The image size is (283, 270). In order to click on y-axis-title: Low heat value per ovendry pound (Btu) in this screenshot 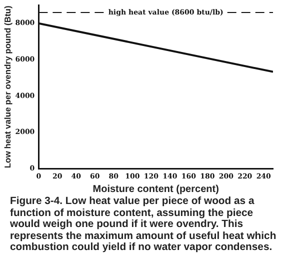, I will do `click(7, 87)`.